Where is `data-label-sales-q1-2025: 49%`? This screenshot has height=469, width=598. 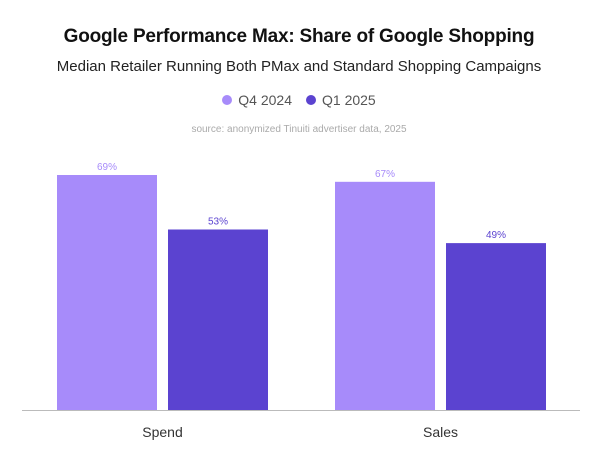 data-label-sales-q1-2025: 49% is located at coordinates (496, 235).